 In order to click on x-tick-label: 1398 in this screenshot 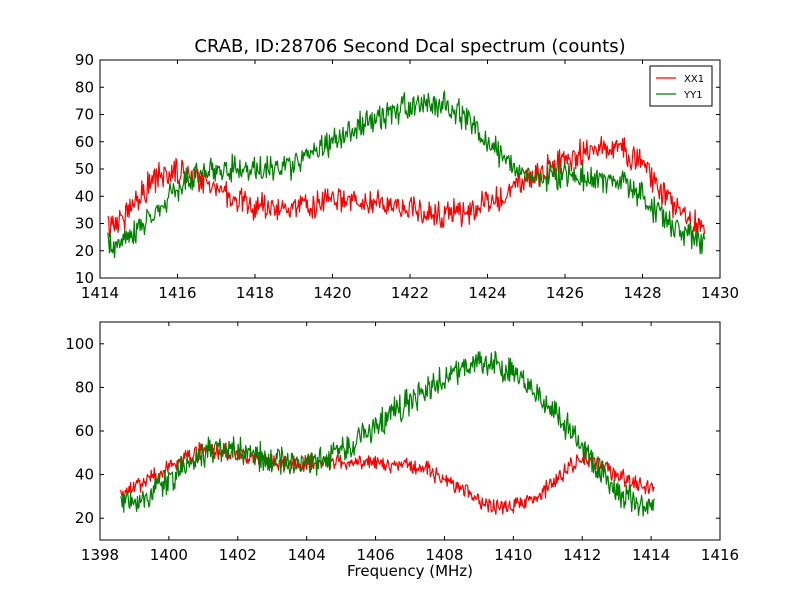, I will do `click(100, 555)`.